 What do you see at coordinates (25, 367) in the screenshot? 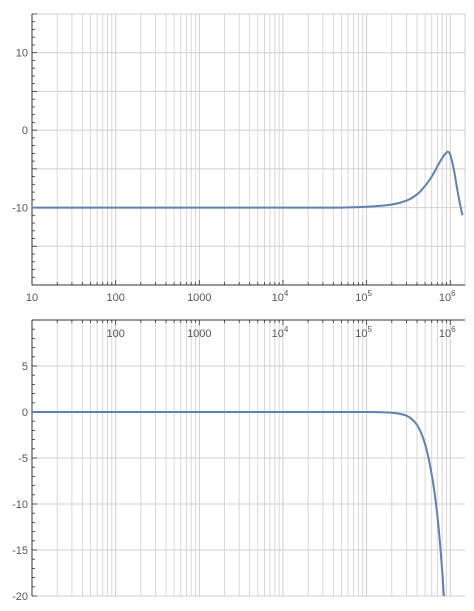
I see `y-tick-label: 5` at bounding box center [25, 367].